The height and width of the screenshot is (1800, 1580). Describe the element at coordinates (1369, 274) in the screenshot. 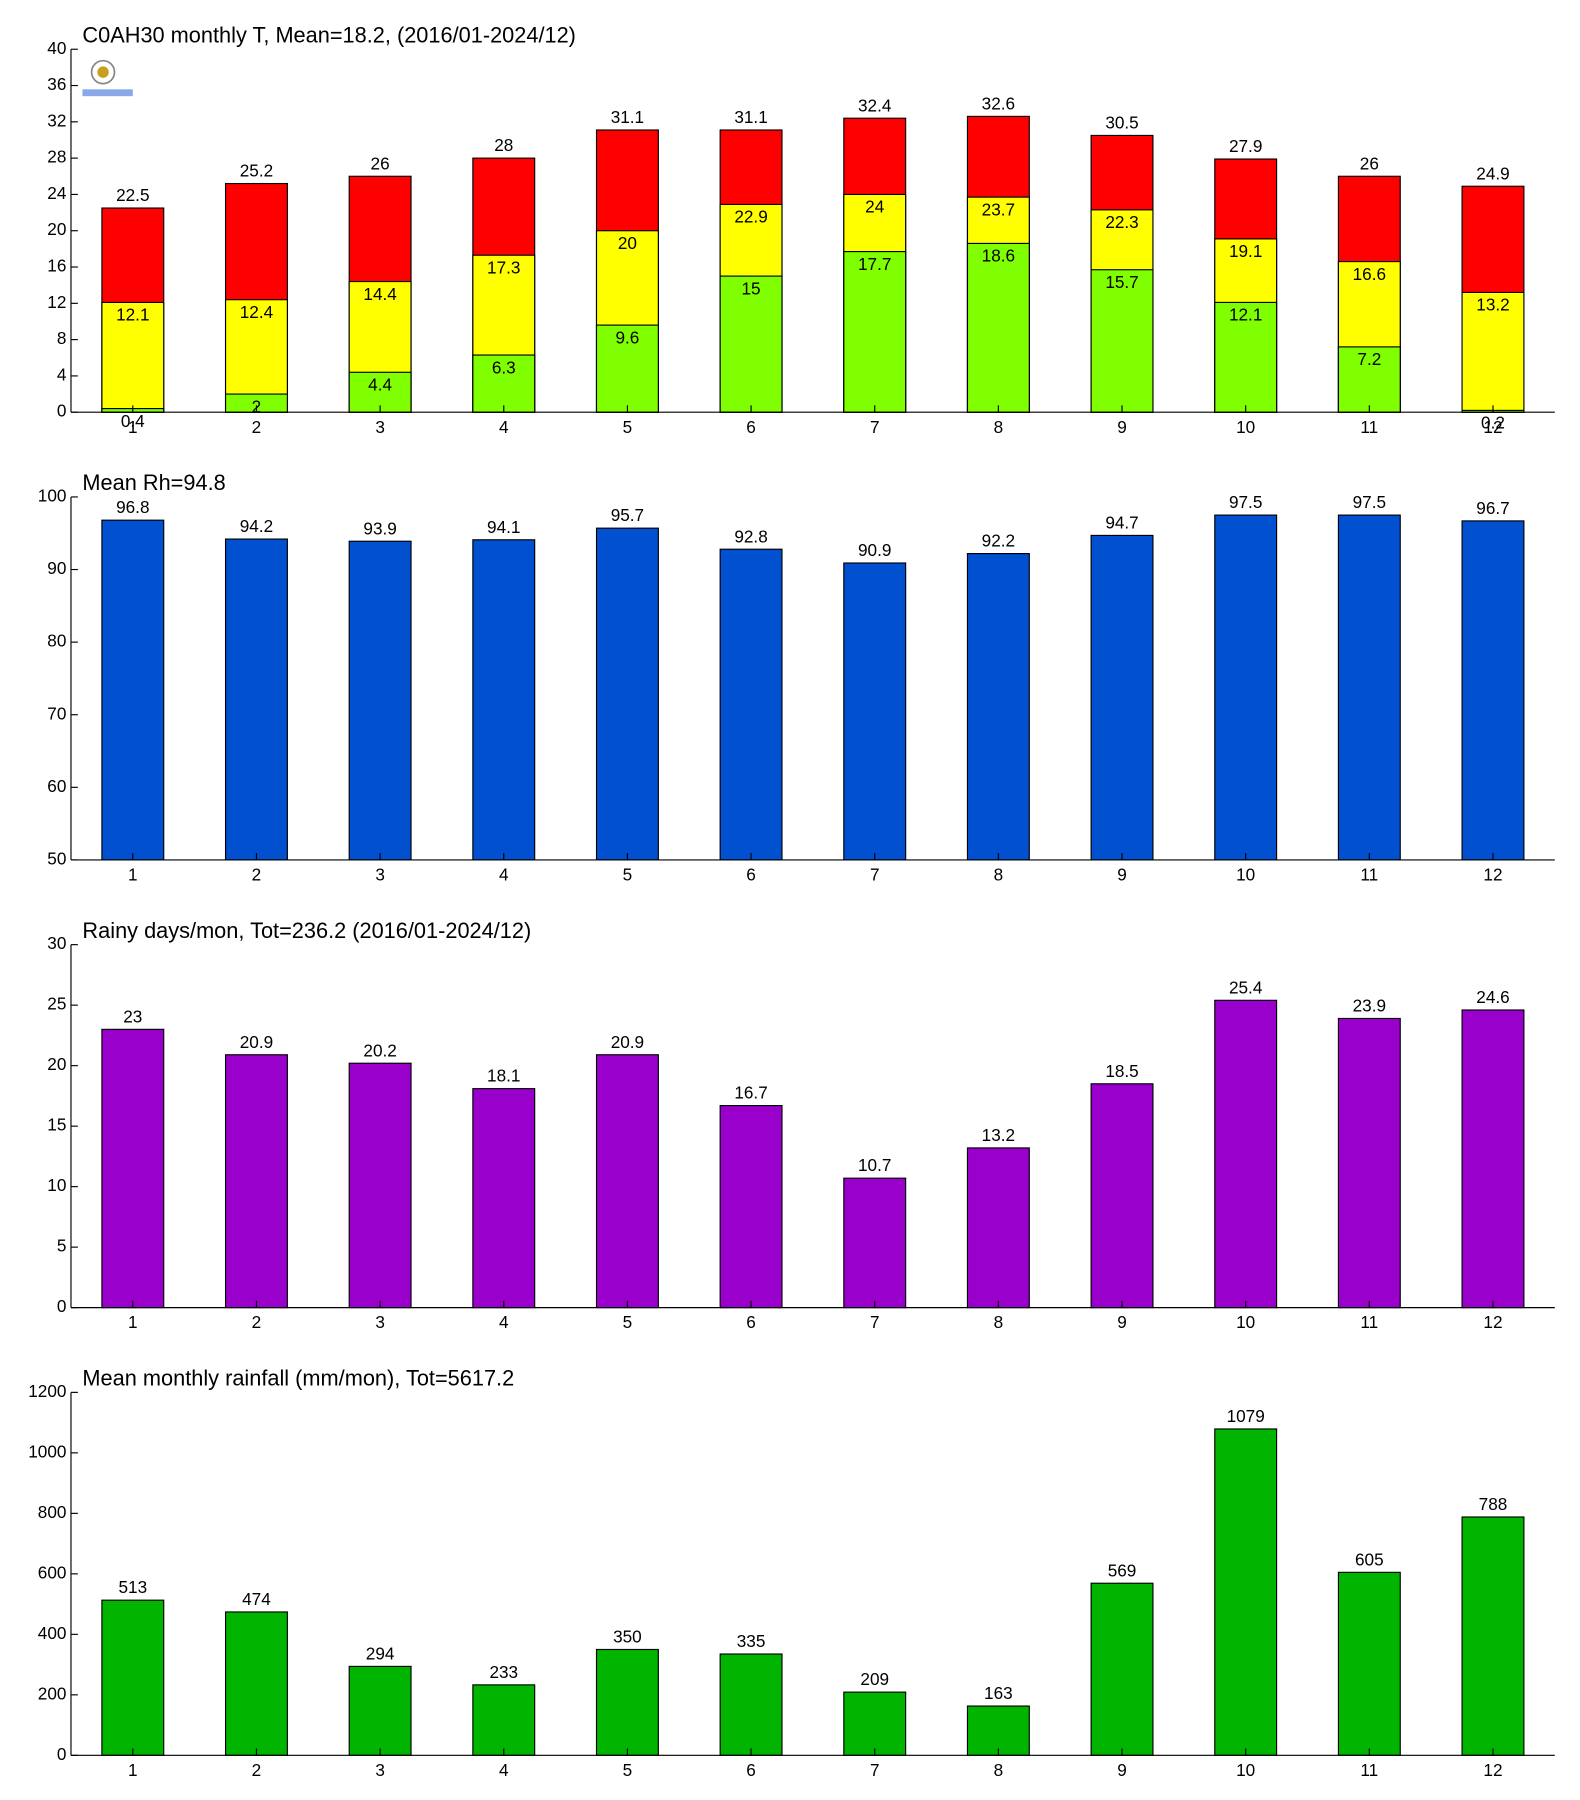

I see `value-label: 16.6` at that location.